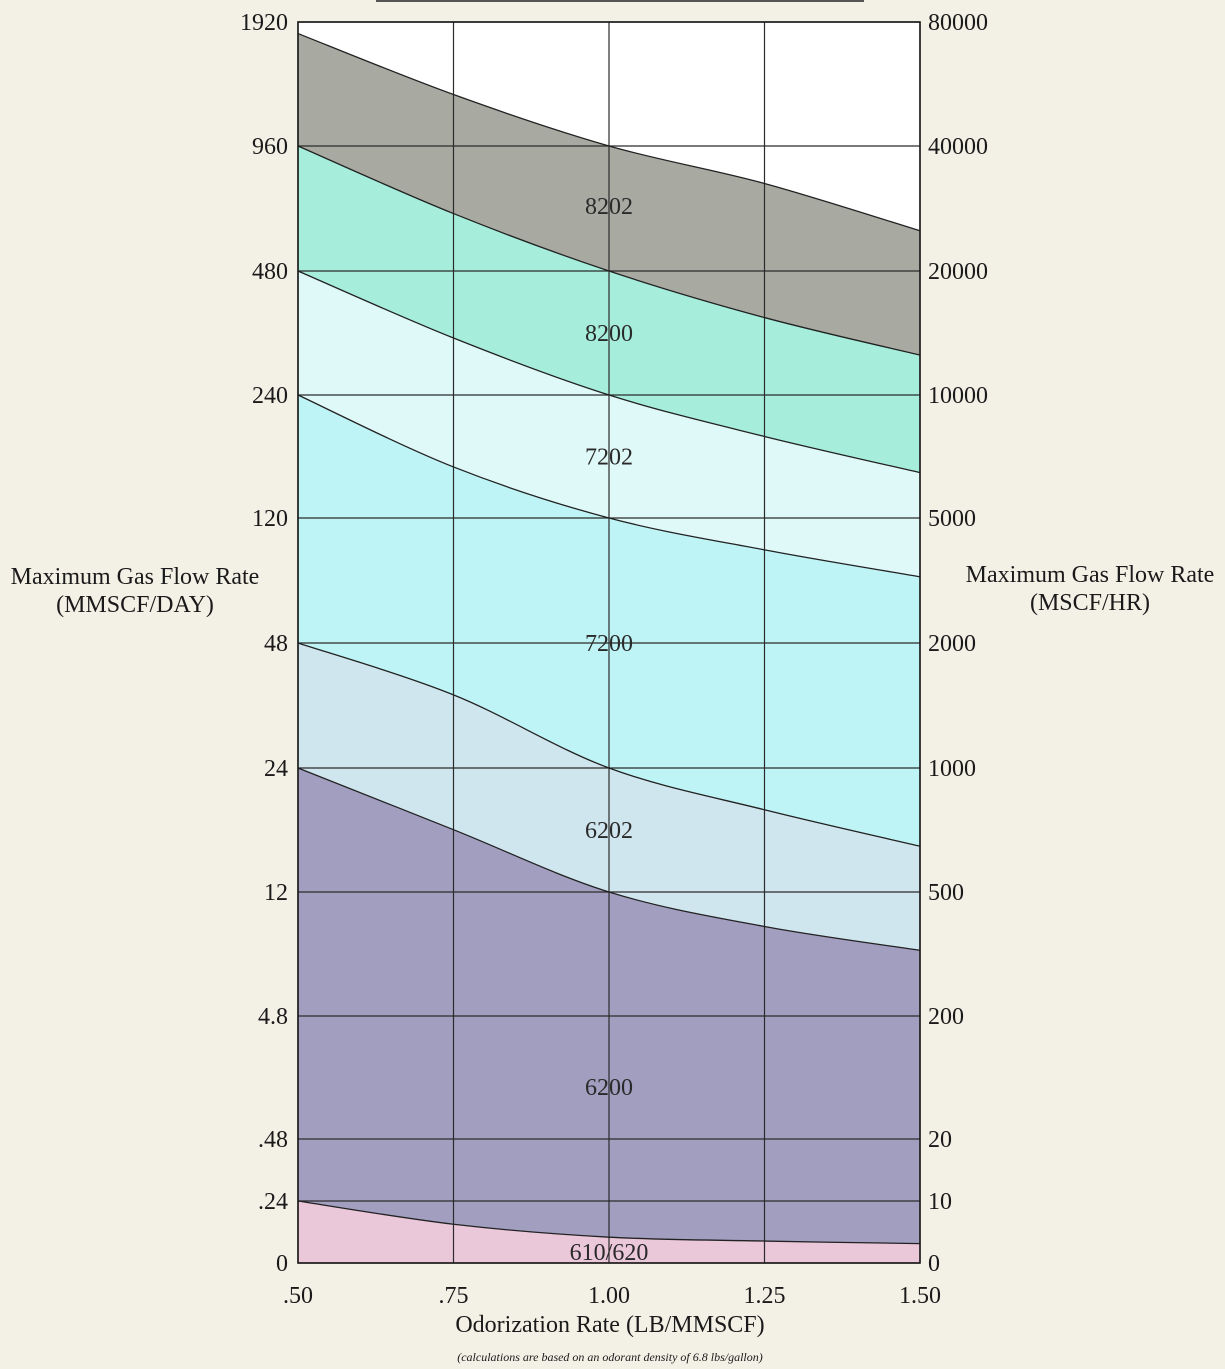 The width and height of the screenshot is (1225, 1369). Describe the element at coordinates (270, 396) in the screenshot. I see `y-left-tick-label: 240` at that location.